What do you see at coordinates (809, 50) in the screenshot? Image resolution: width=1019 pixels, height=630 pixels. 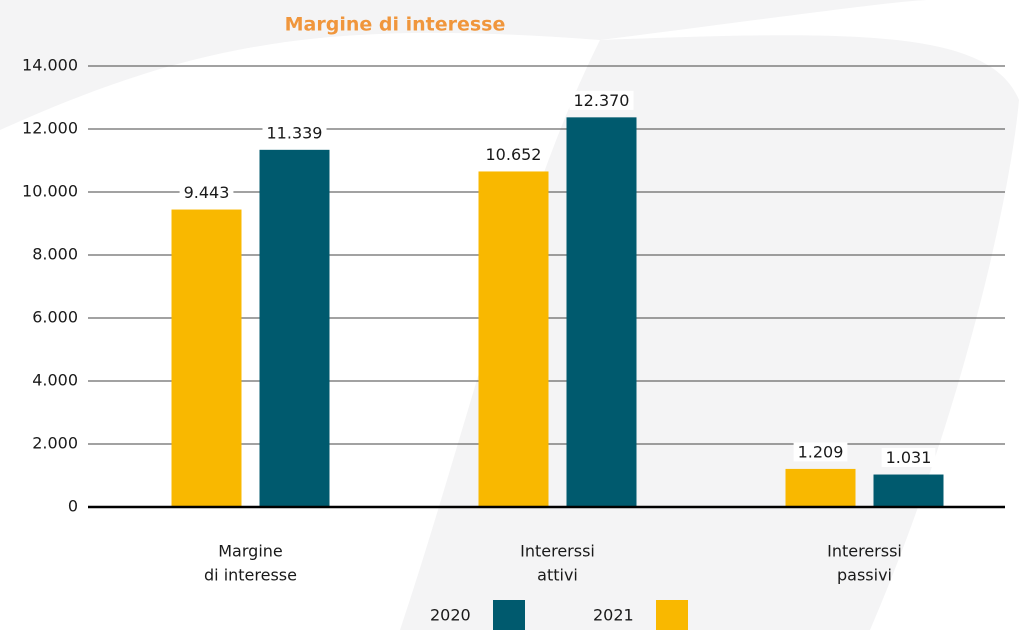 I see `background-shape` at bounding box center [809, 50].